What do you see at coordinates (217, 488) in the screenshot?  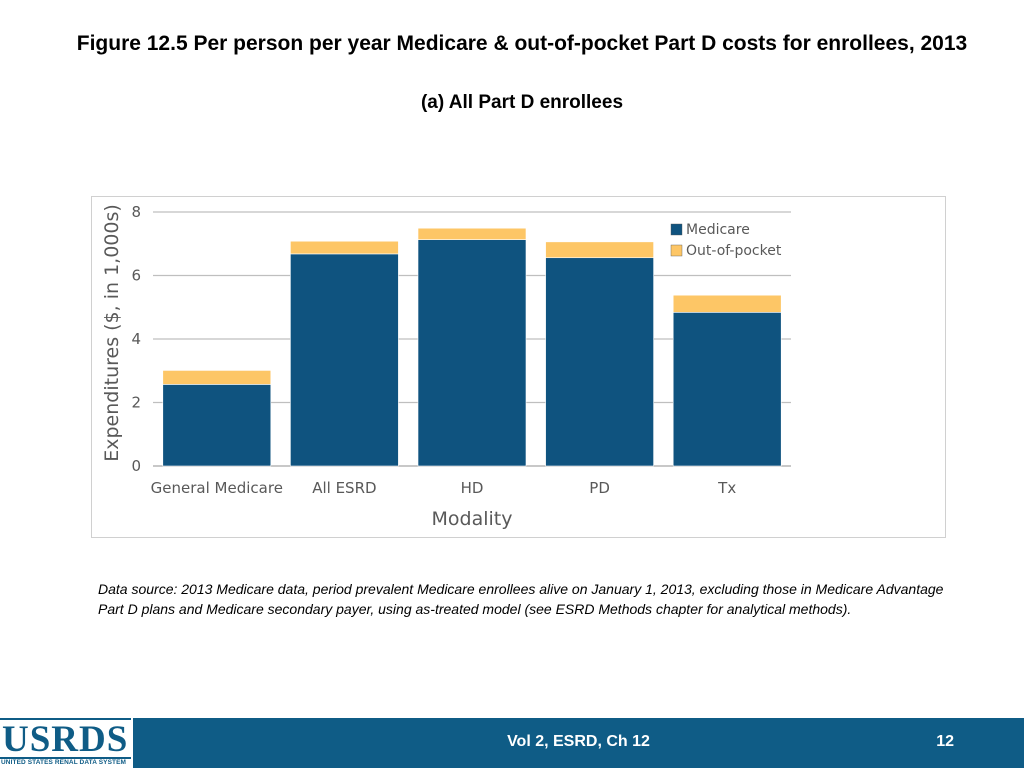 I see `x-tick-label-general-medicare: General Medicare` at bounding box center [217, 488].